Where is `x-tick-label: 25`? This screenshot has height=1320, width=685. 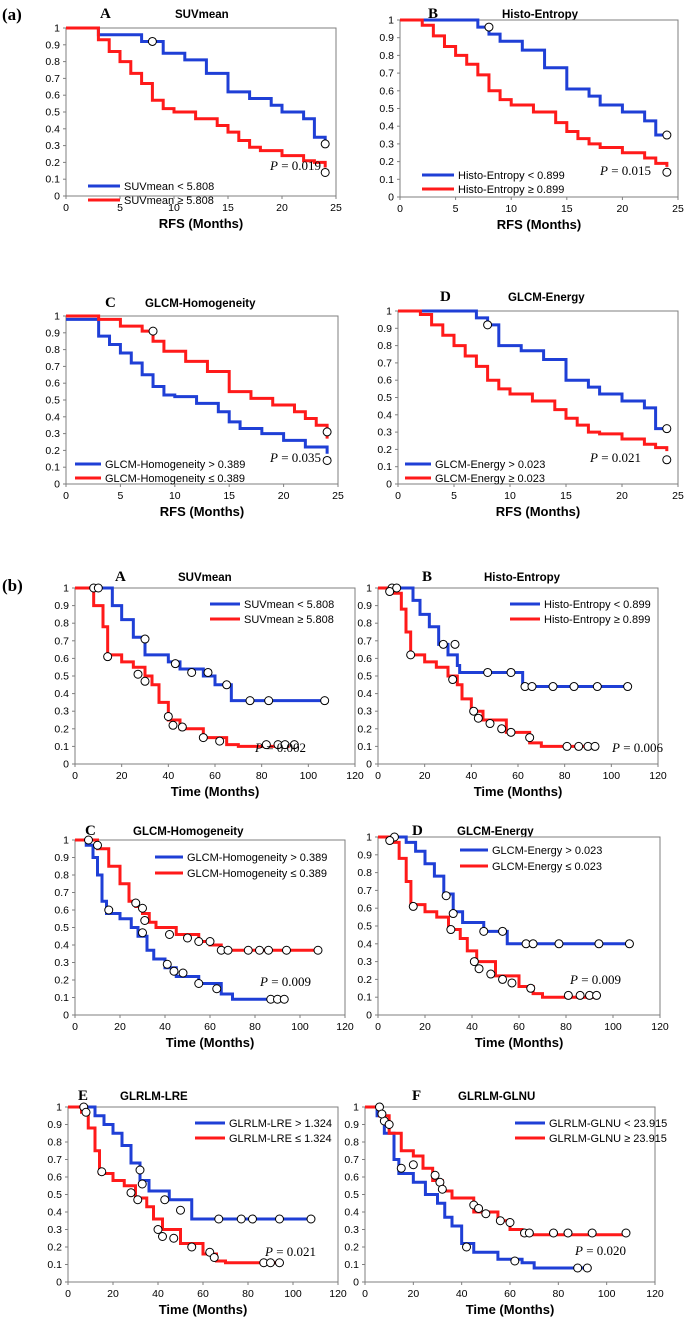
x-tick-label: 25 is located at coordinates (336, 208).